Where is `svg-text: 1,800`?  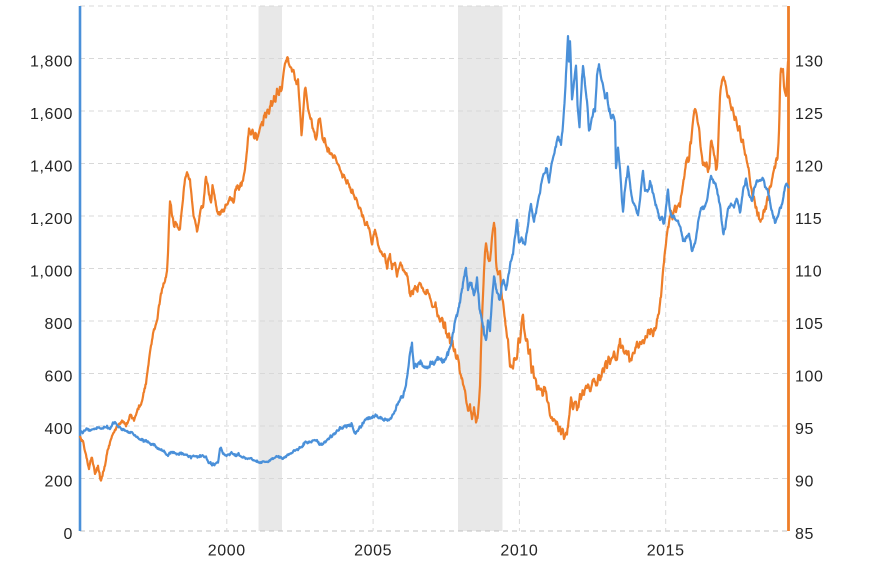 svg-text: 1,800 is located at coordinates (51, 62).